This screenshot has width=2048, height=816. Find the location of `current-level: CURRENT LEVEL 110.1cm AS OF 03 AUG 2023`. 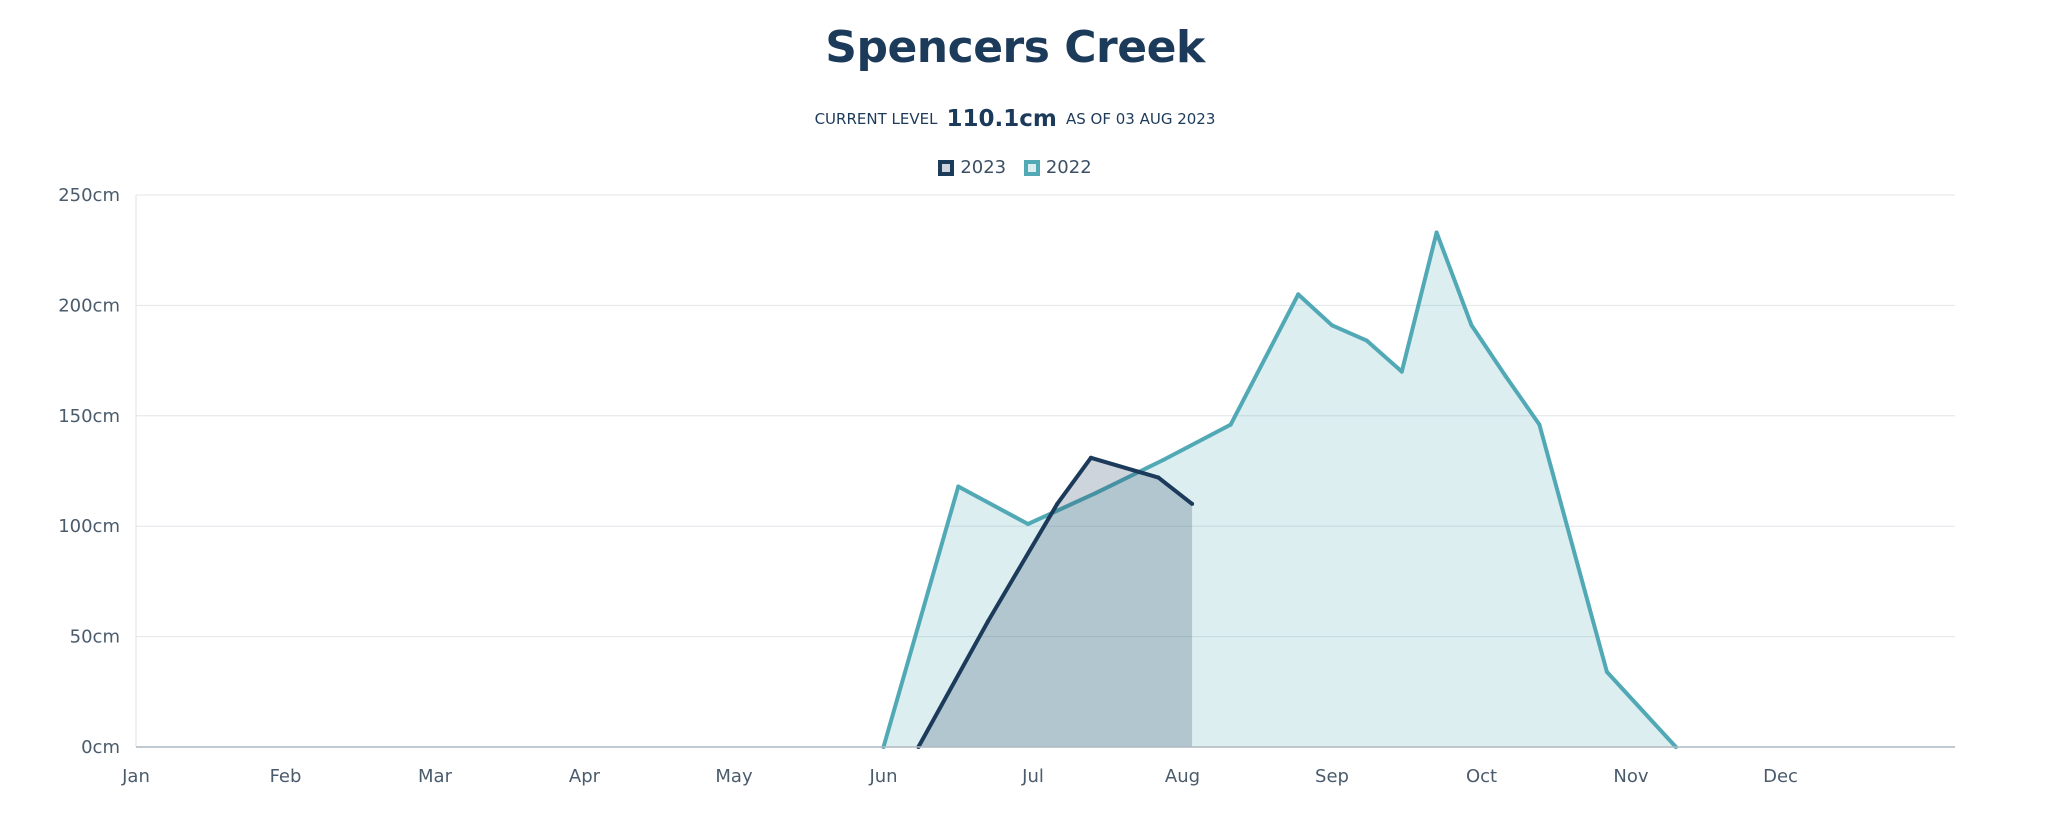

current-level: CURRENT LEVEL 110.1cm AS OF 03 AUG 2023 is located at coordinates (1015, 119).